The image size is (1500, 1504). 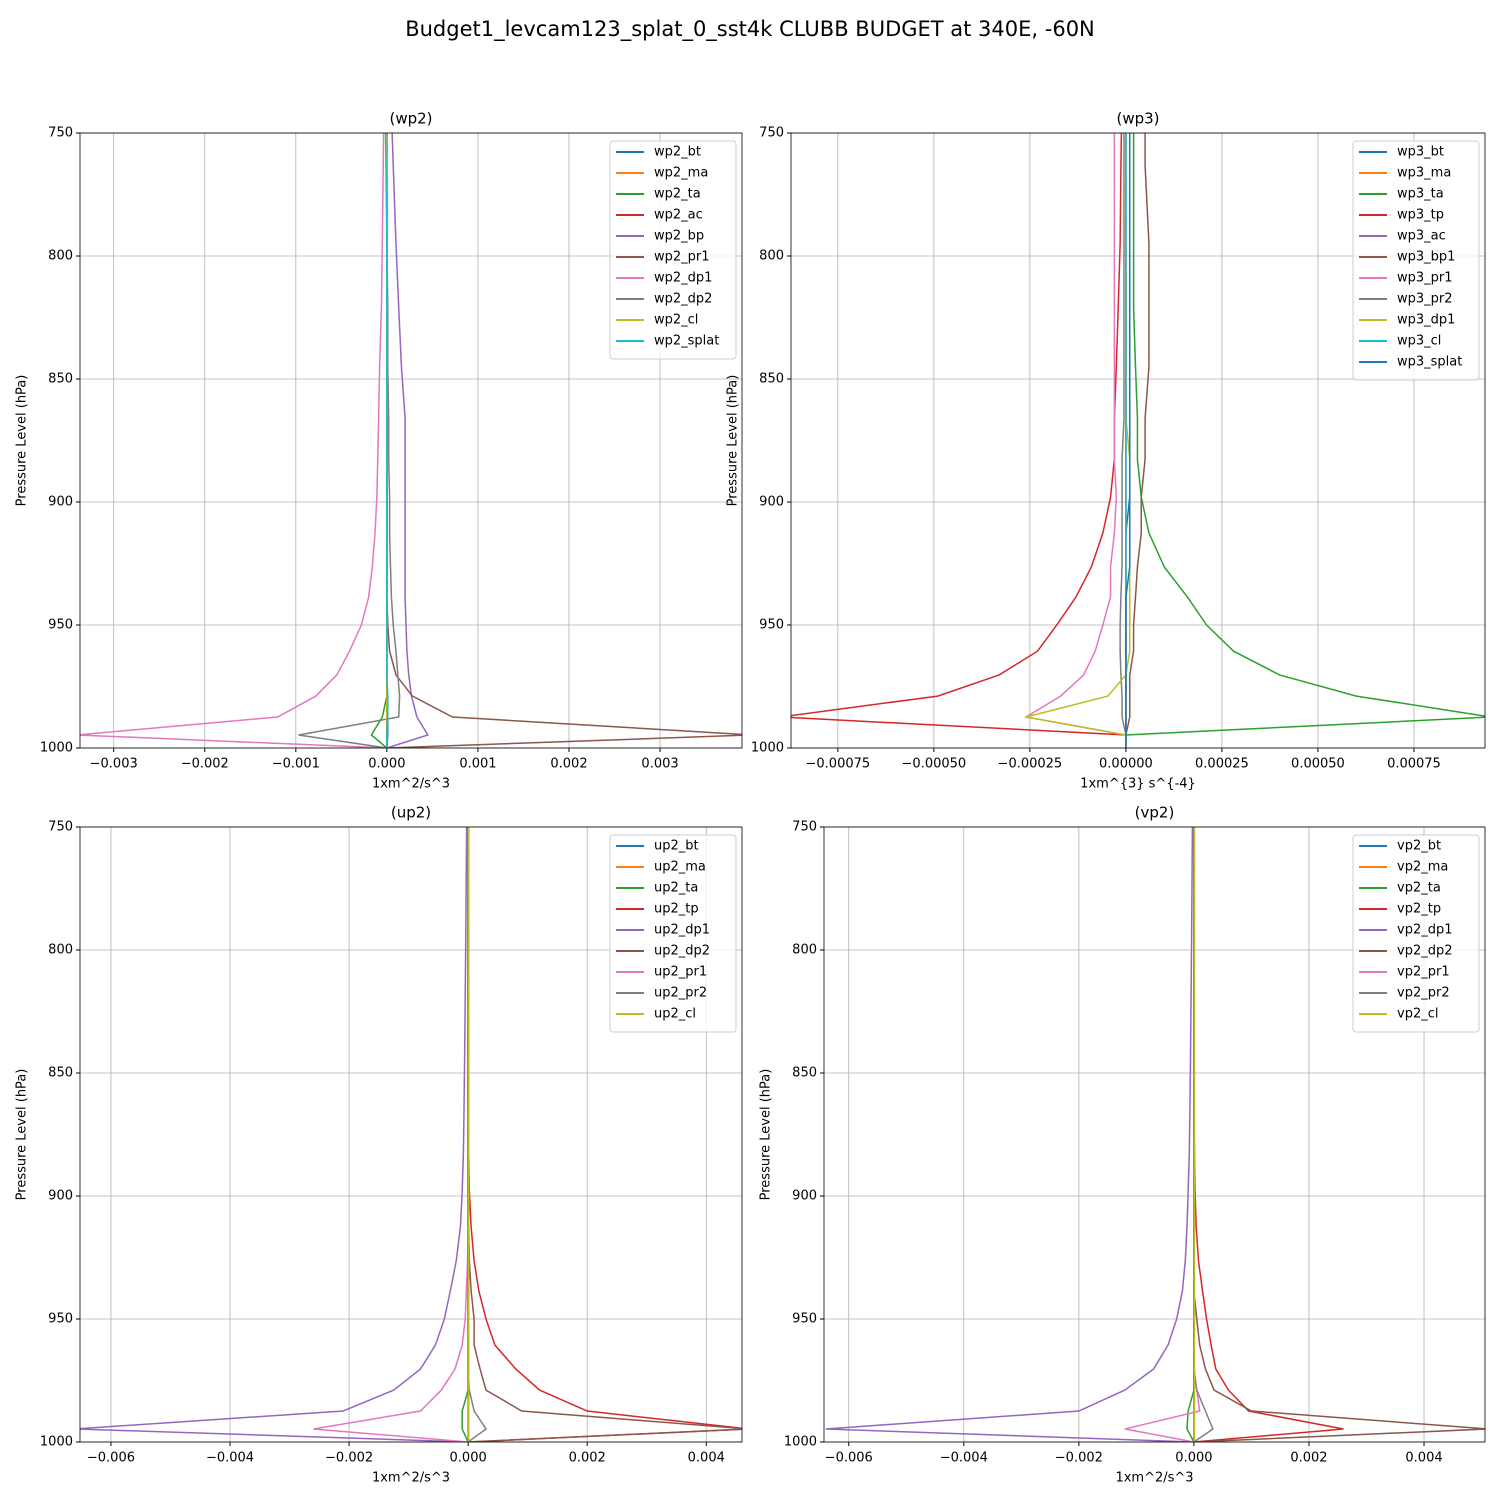 What do you see at coordinates (296, 764) in the screenshot?
I see `x-tick-label: −0.001` at bounding box center [296, 764].